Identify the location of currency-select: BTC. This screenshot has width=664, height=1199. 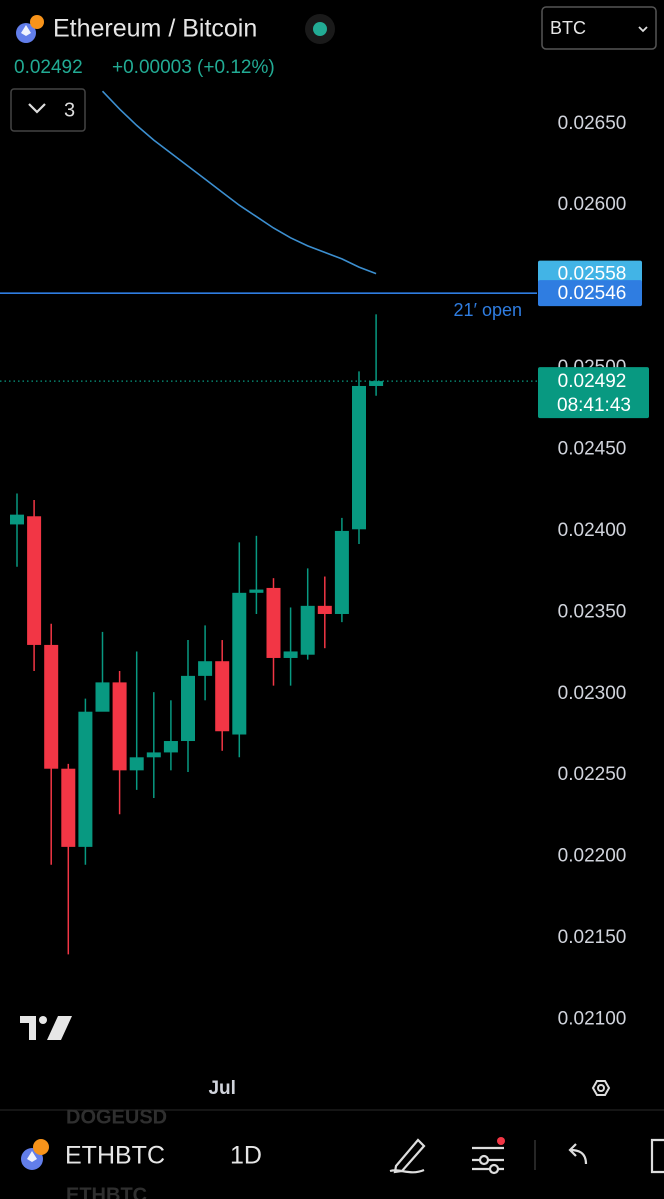
(599, 28).